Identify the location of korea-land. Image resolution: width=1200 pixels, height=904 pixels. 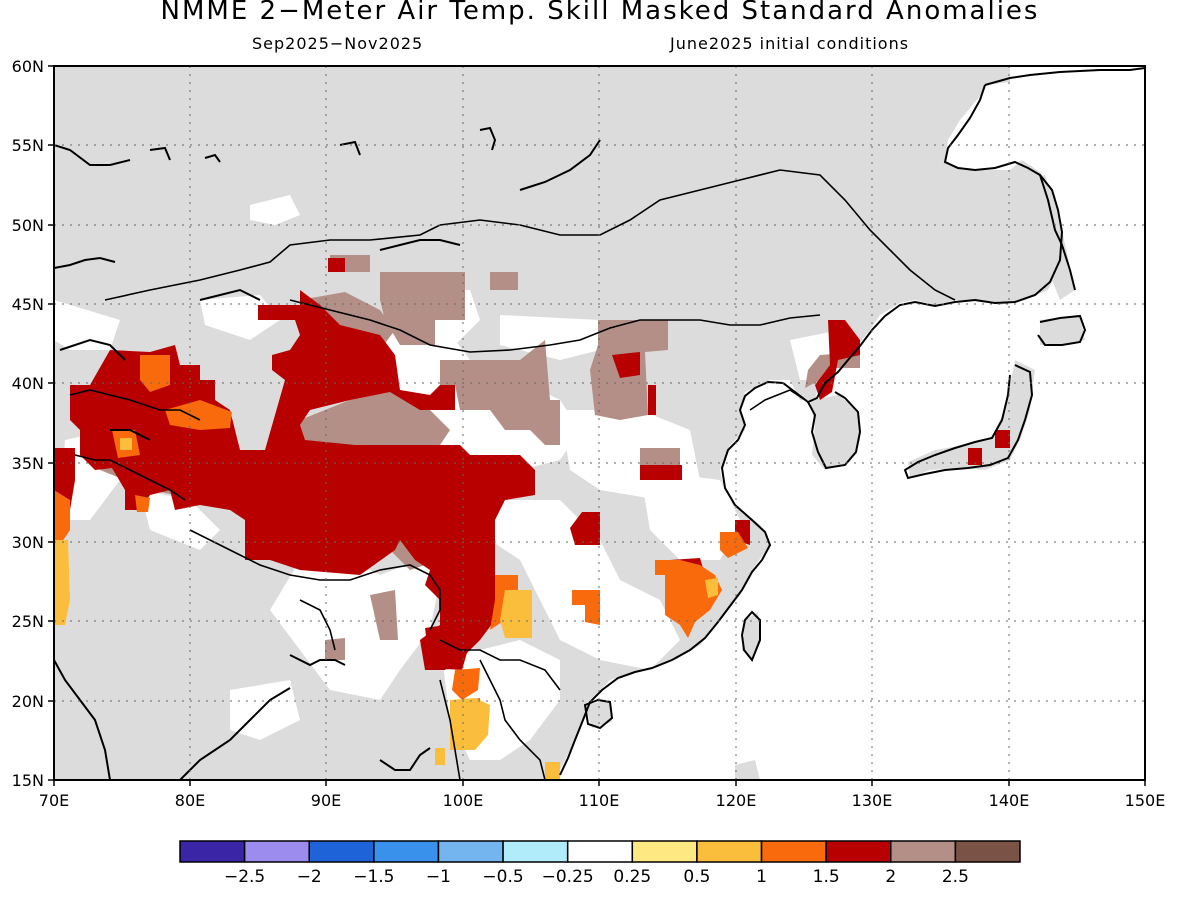
(835, 432).